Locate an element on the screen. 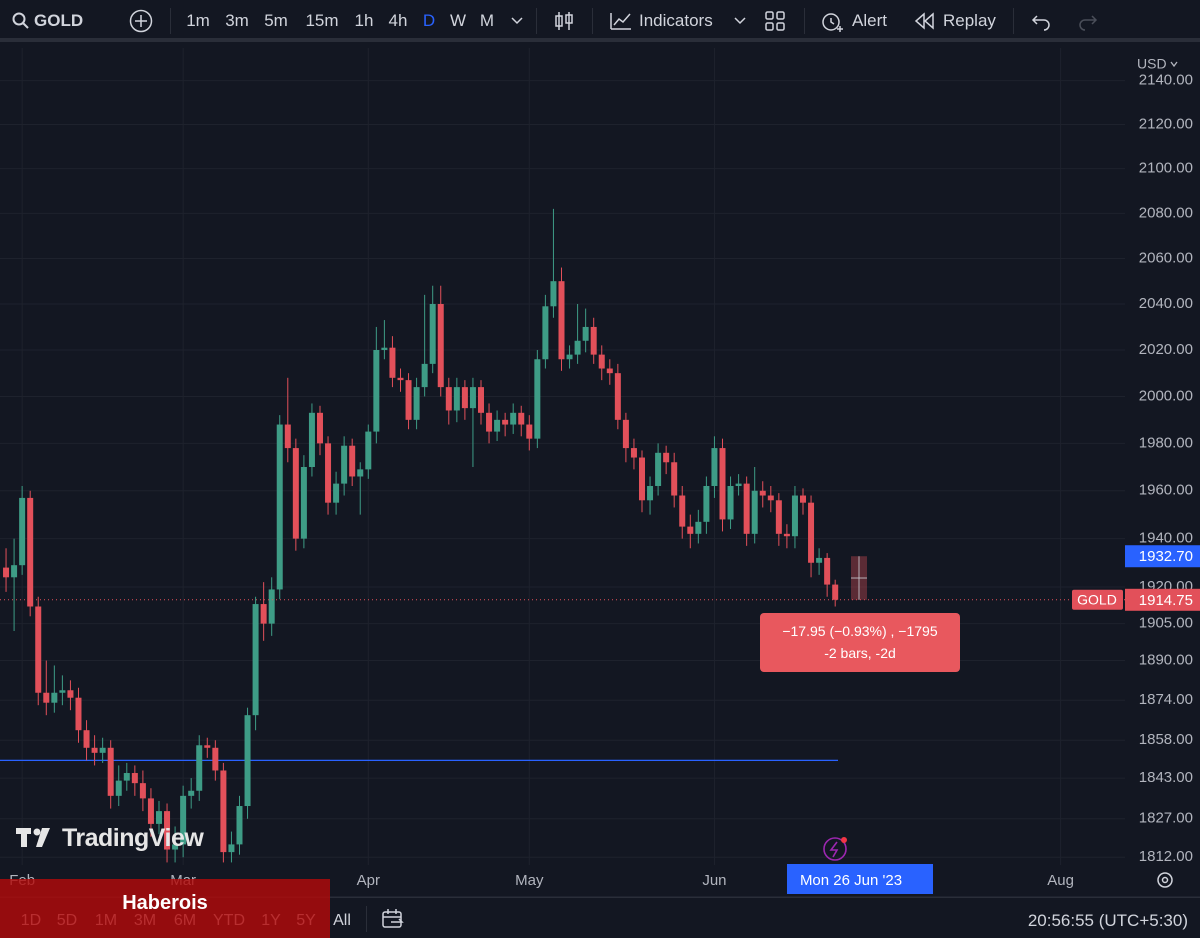 Image resolution: width=1200 pixels, height=938 pixels. interval-dropdown is located at coordinates (517, 21).